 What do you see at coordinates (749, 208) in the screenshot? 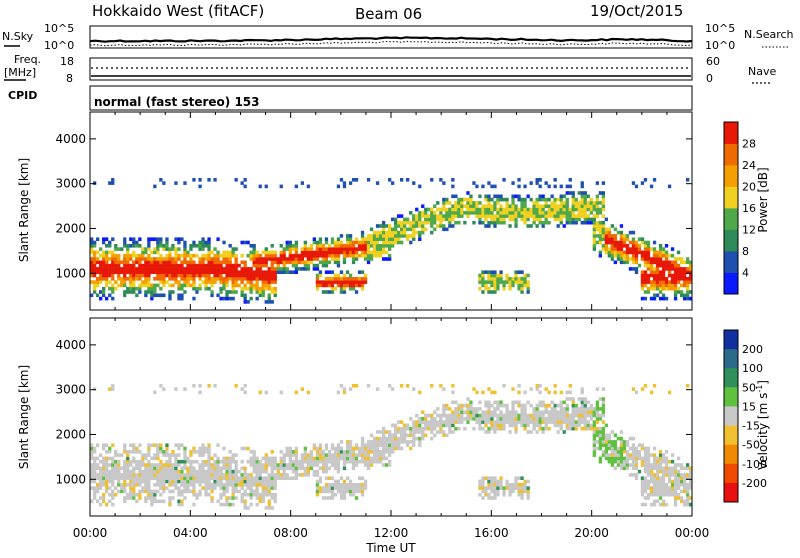
I see `power-colorbar-tick: 16` at bounding box center [749, 208].